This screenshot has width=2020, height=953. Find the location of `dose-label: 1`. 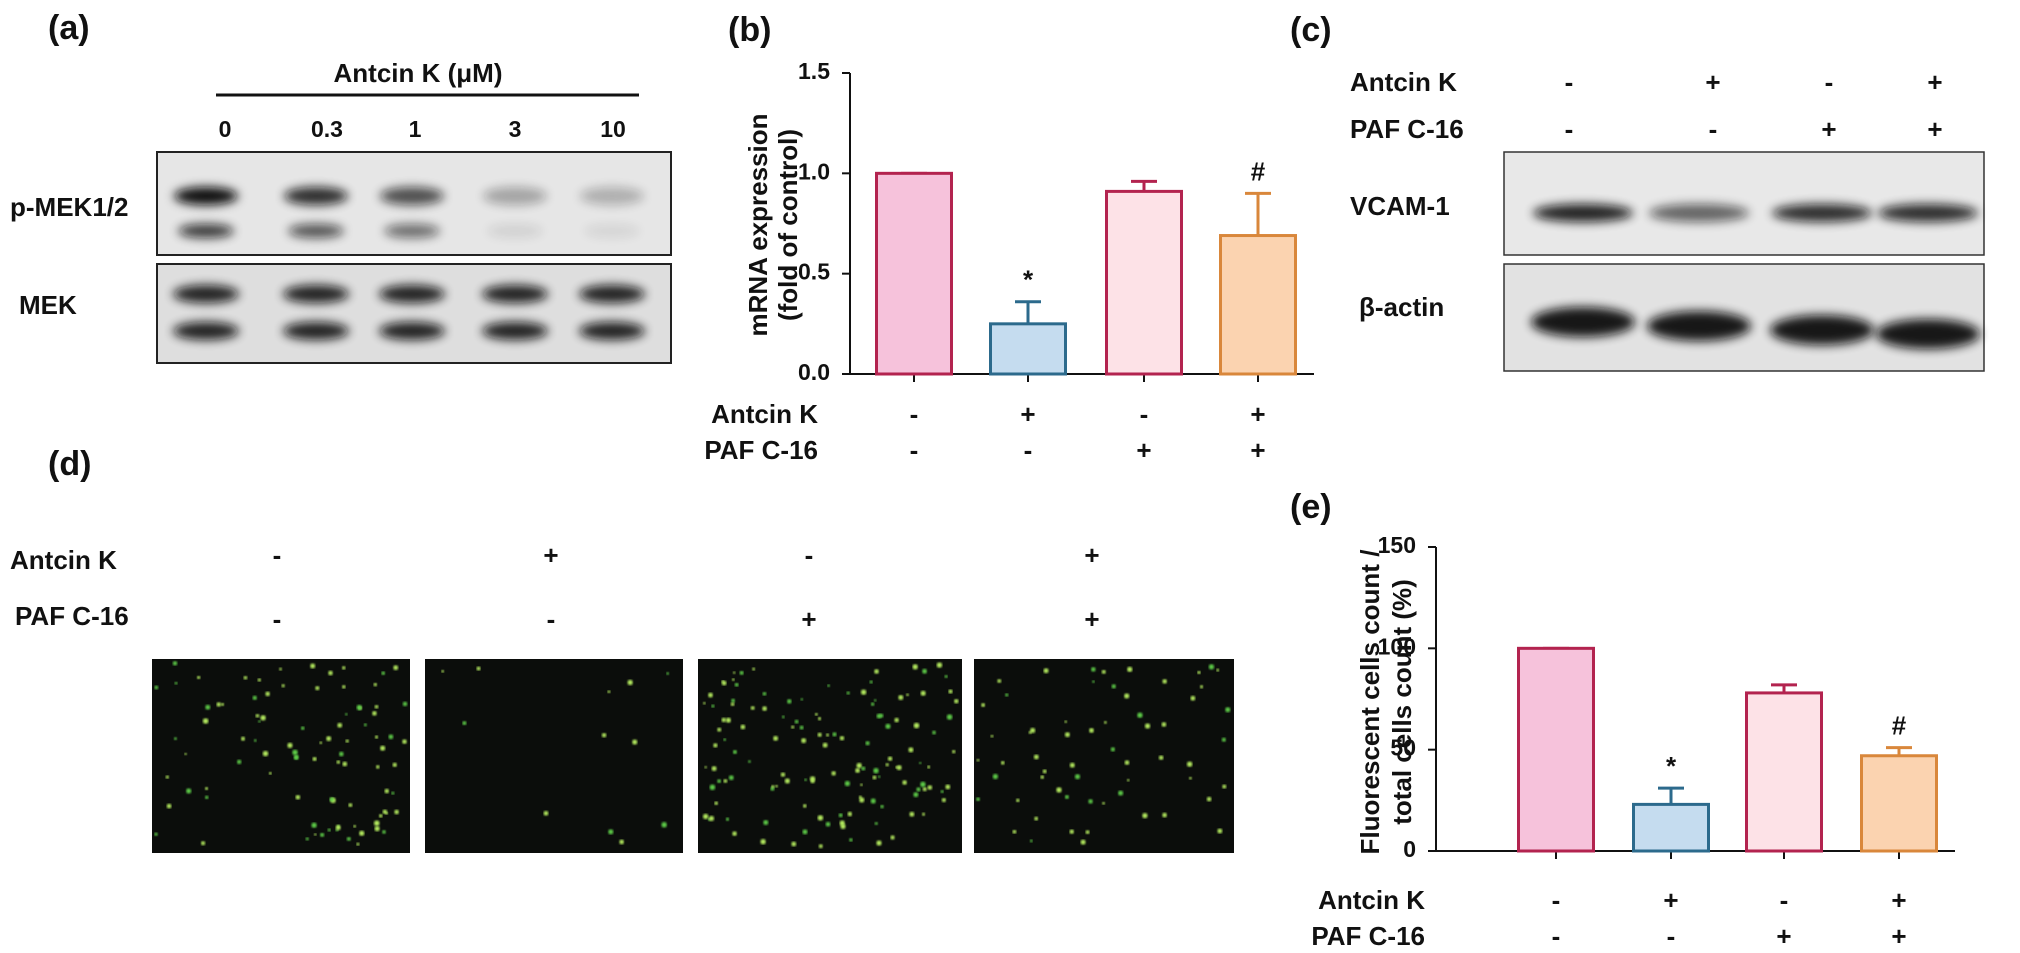

dose-label: 1 is located at coordinates (415, 129).